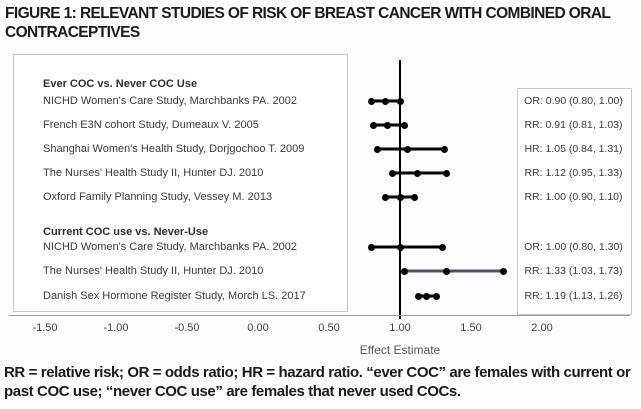 Image resolution: width=641 pixels, height=409 pixels. What do you see at coordinates (573, 197) in the screenshot?
I see `estimate-value: RR: 1.00 (0.90, 1.10)` at bounding box center [573, 197].